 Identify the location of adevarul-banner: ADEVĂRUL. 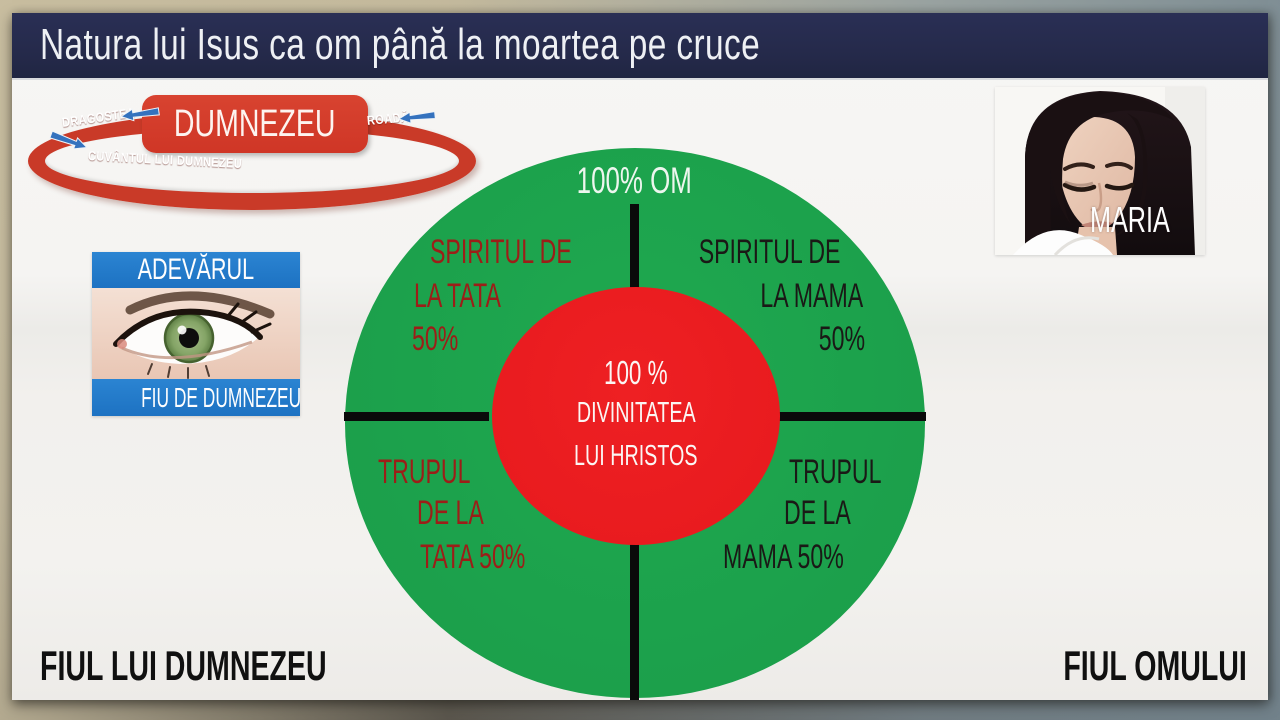
(196, 270).